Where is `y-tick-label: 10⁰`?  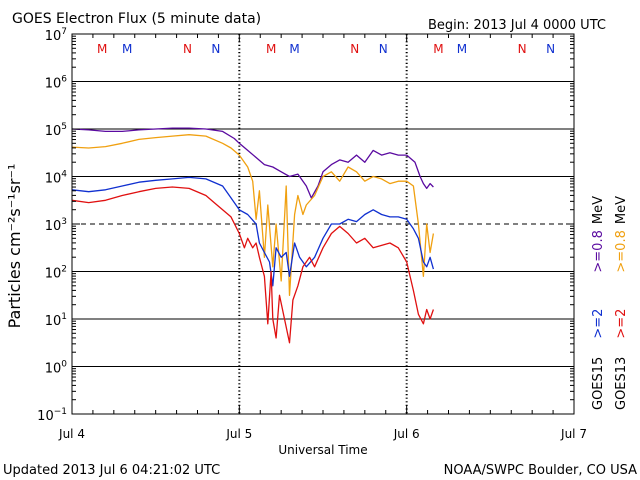 y-tick-label: 10⁰ is located at coordinates (56, 368).